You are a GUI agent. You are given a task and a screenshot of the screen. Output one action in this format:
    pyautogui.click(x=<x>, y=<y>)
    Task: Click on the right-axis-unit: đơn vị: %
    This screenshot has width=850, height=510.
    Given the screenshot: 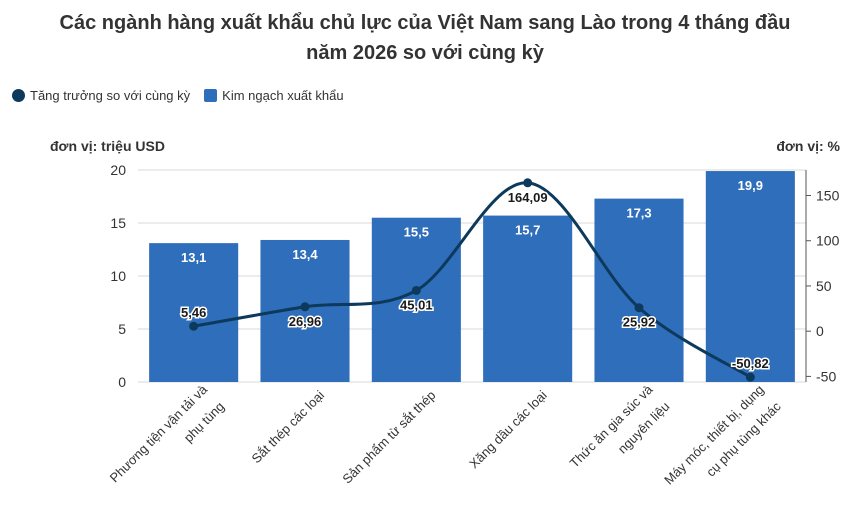 What is the action you would take?
    pyautogui.click(x=808, y=146)
    